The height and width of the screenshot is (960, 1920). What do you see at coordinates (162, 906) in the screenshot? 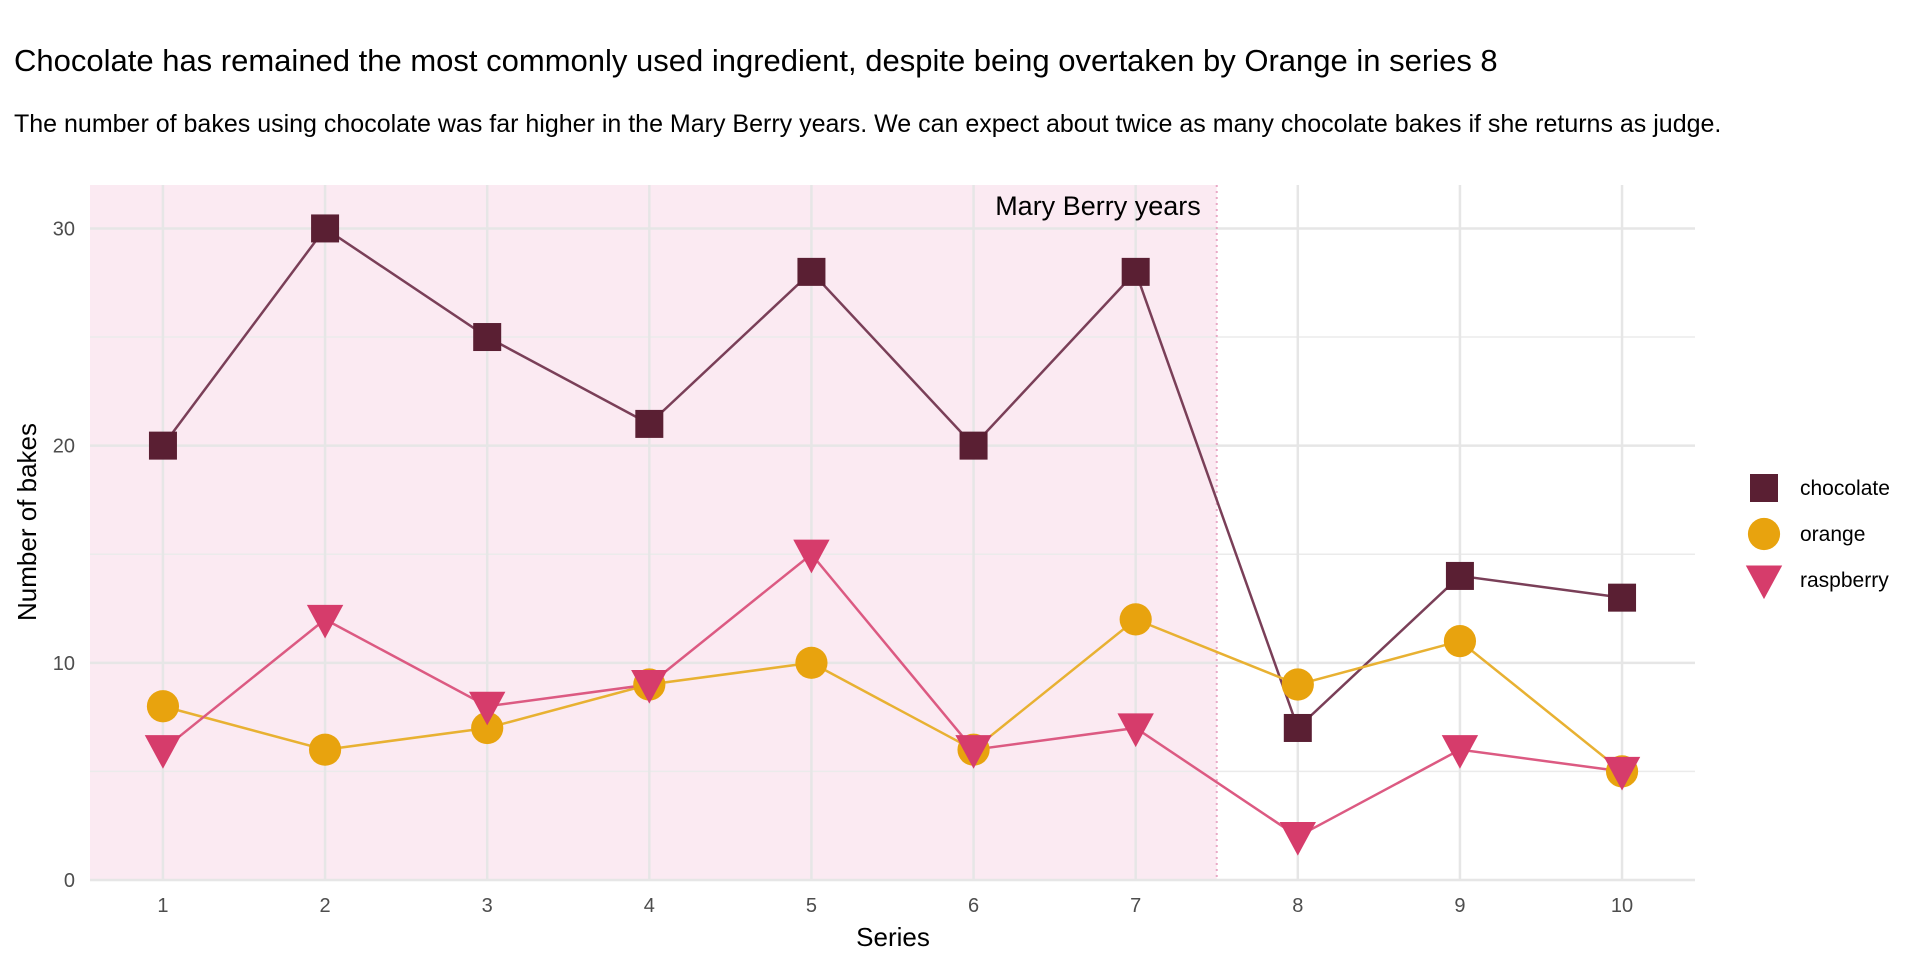
I see `x-tick-label: 1` at bounding box center [162, 906].